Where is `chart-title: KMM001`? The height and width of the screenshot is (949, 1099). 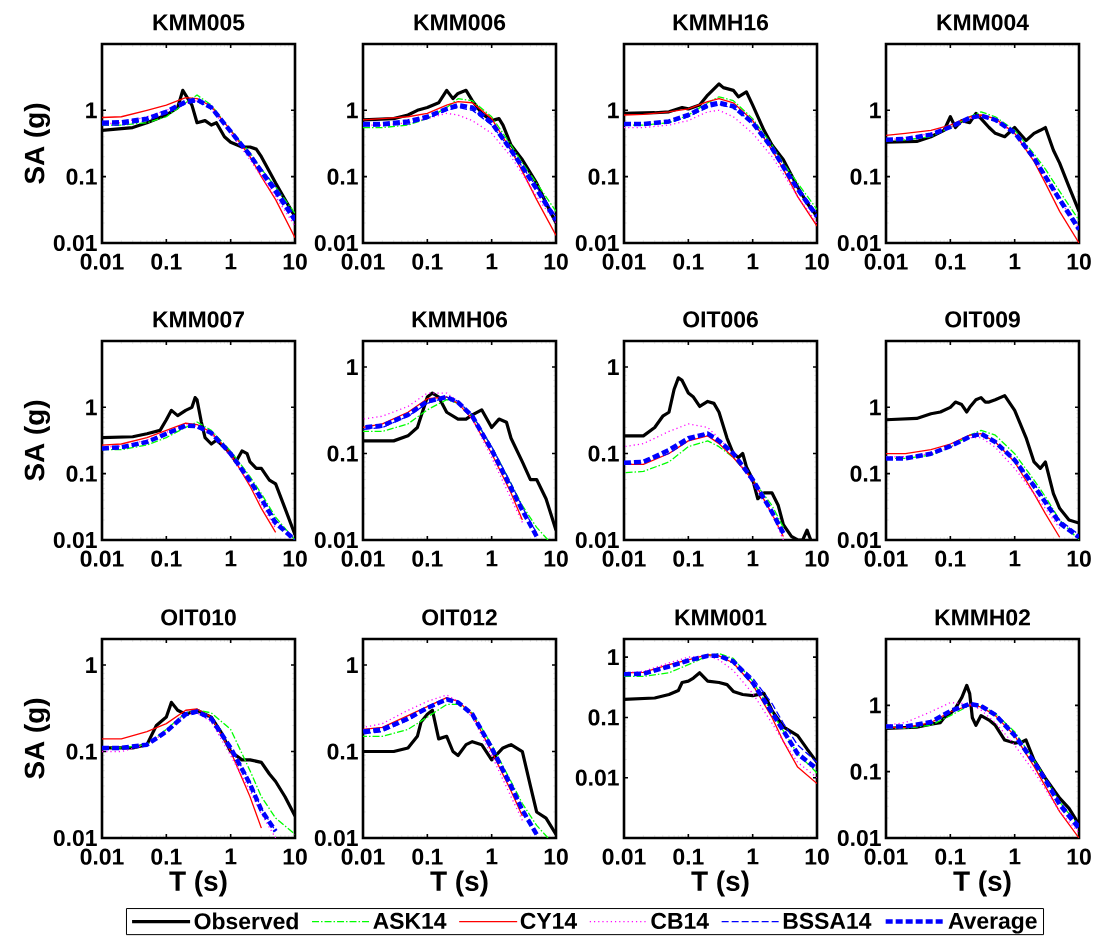 chart-title: KMM001 is located at coordinates (721, 617).